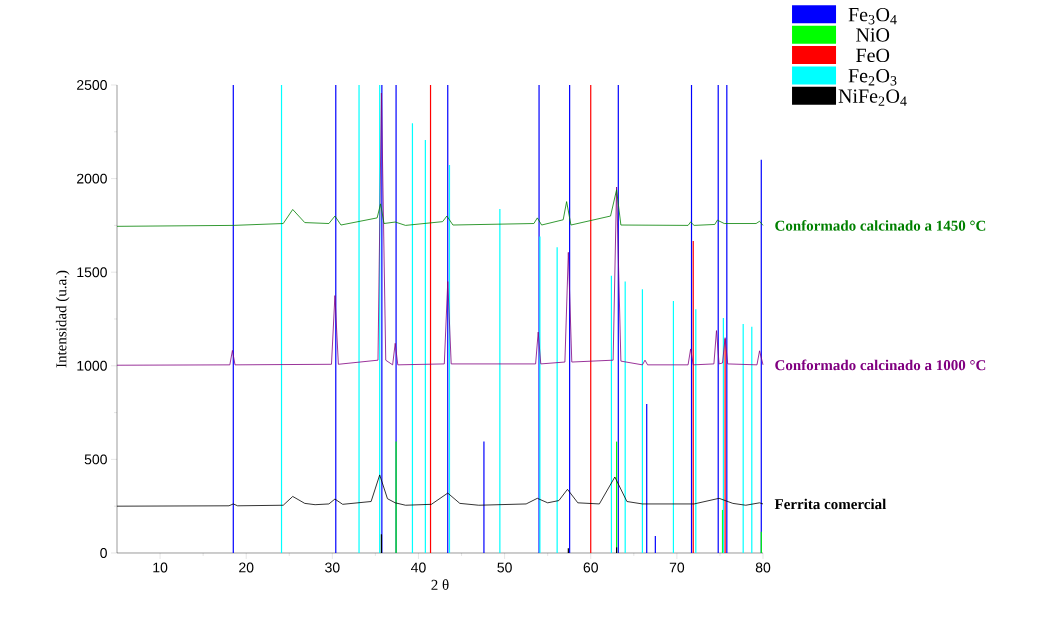 The height and width of the screenshot is (621, 1063). I want to click on y-tick-label: 1500, so click(92, 272).